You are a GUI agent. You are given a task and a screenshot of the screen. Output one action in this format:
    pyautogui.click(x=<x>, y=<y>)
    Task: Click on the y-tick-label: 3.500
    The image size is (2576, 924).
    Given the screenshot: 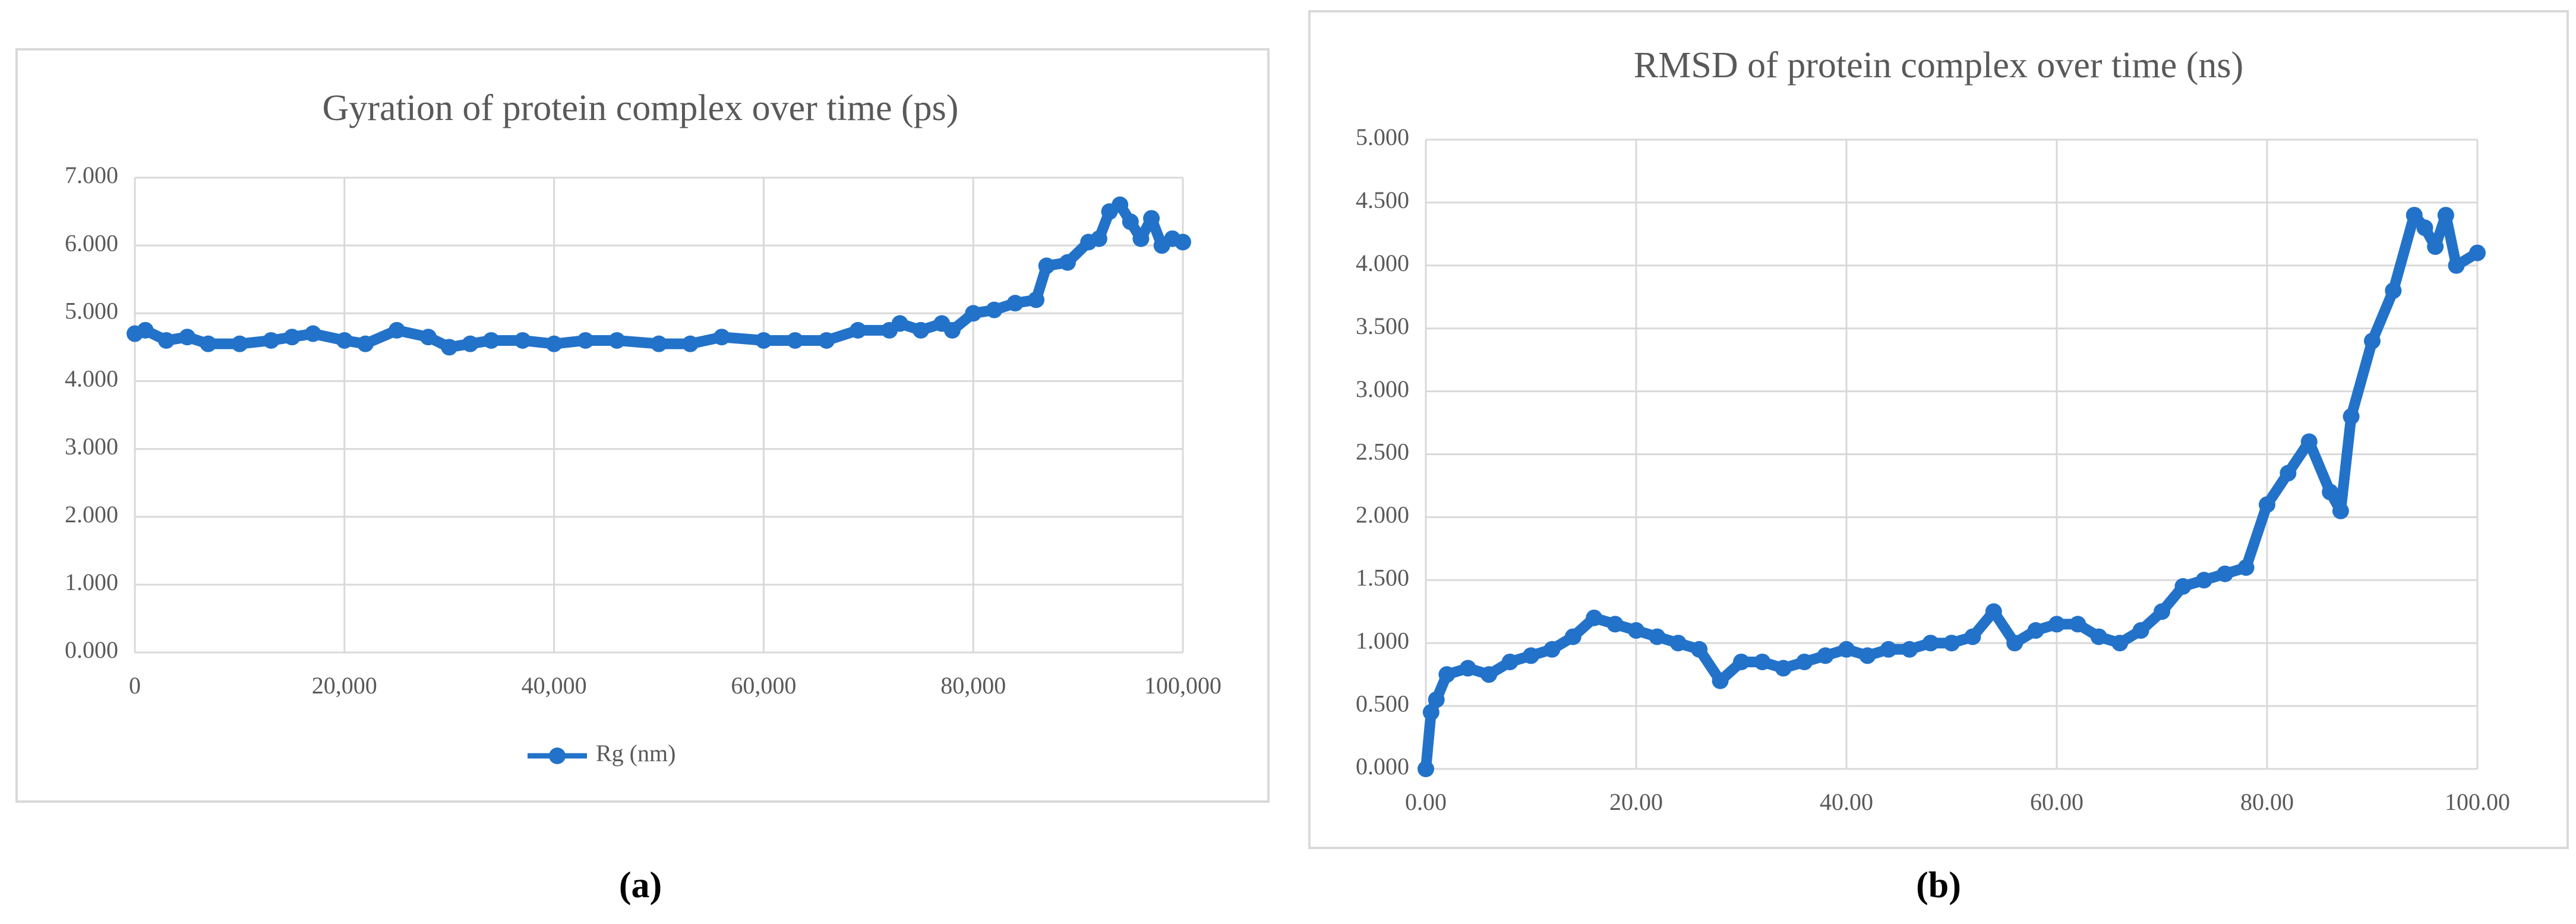 What is the action you would take?
    pyautogui.click(x=1382, y=326)
    